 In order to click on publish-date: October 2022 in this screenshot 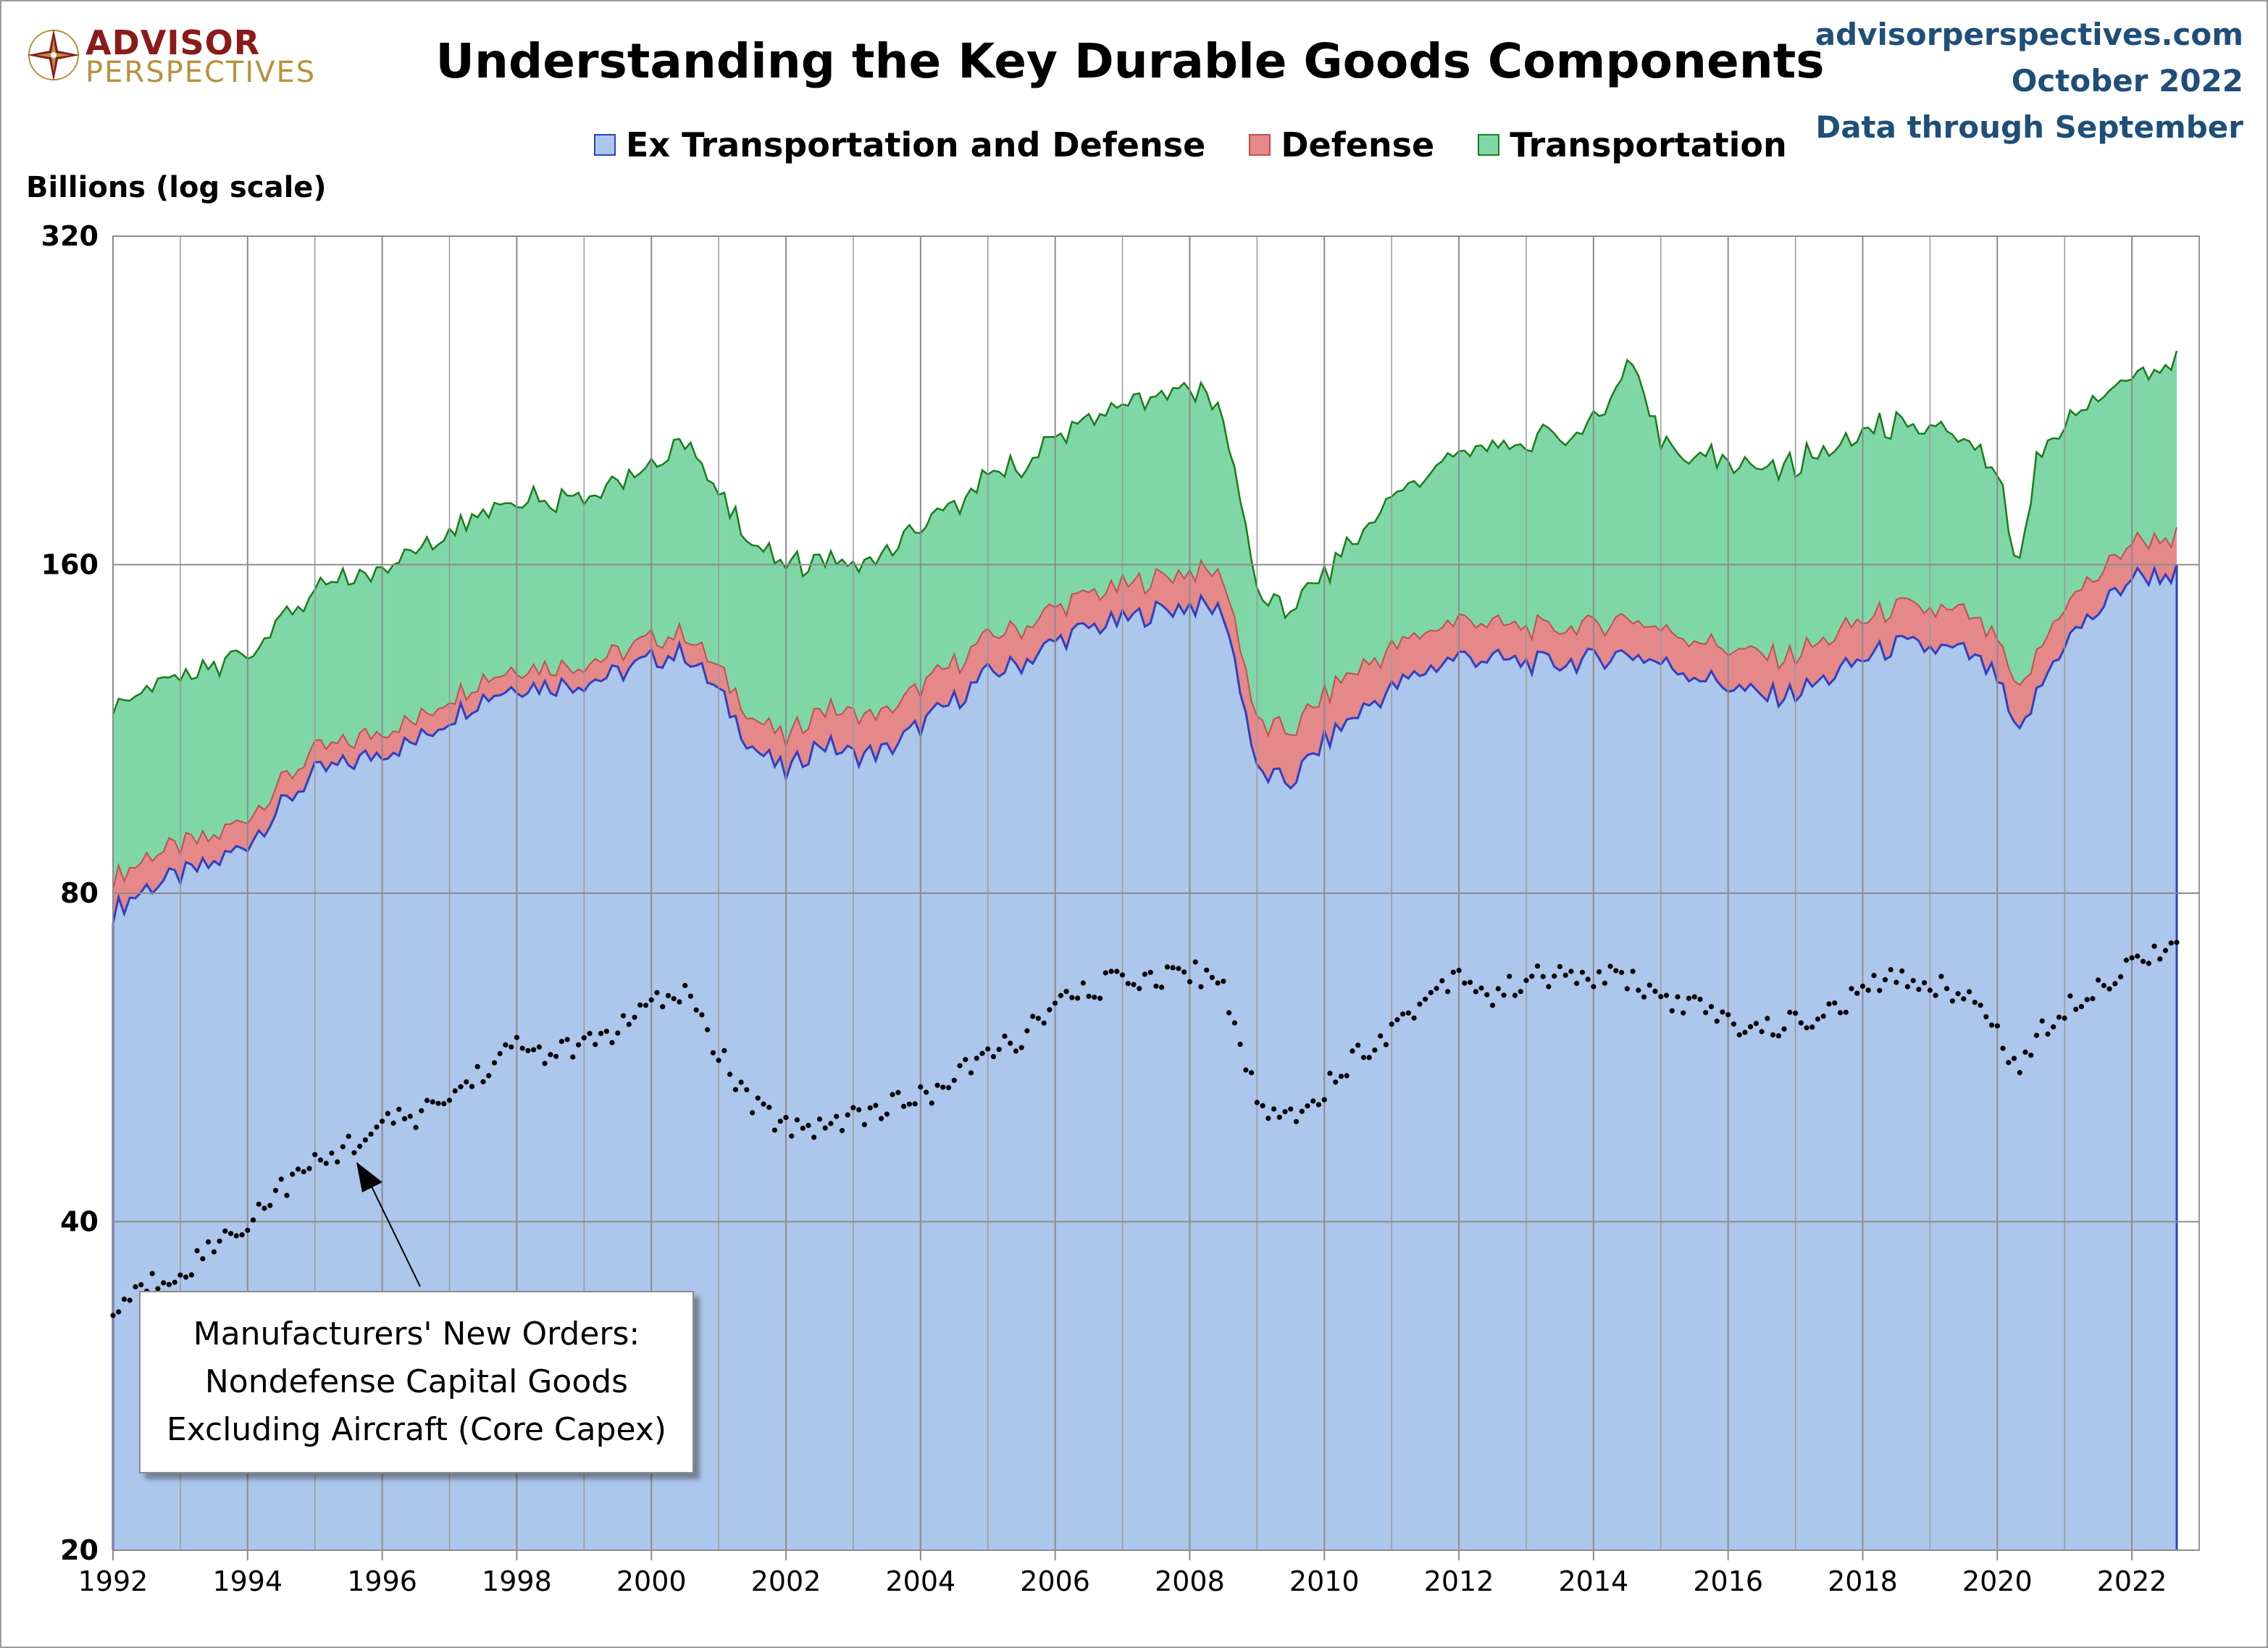, I will do `click(2127, 81)`.